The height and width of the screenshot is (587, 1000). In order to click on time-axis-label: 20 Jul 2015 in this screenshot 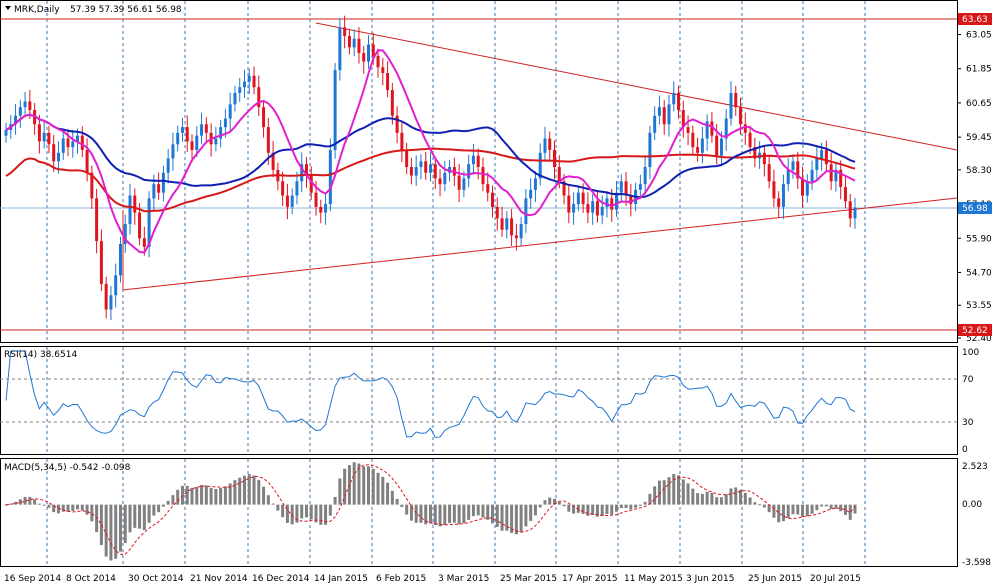, I will do `click(835, 579)`.